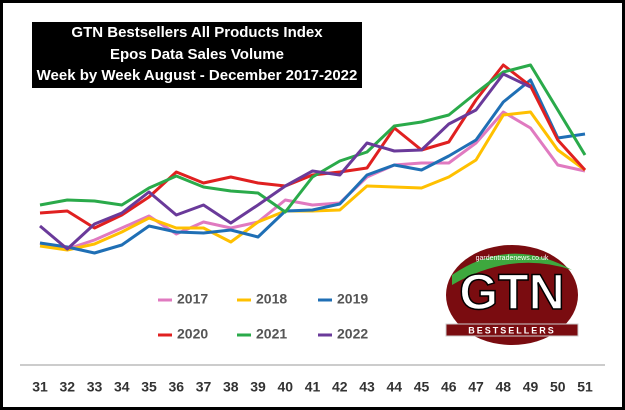 The height and width of the screenshot is (410, 625). I want to click on x-tick-label: 39, so click(258, 387).